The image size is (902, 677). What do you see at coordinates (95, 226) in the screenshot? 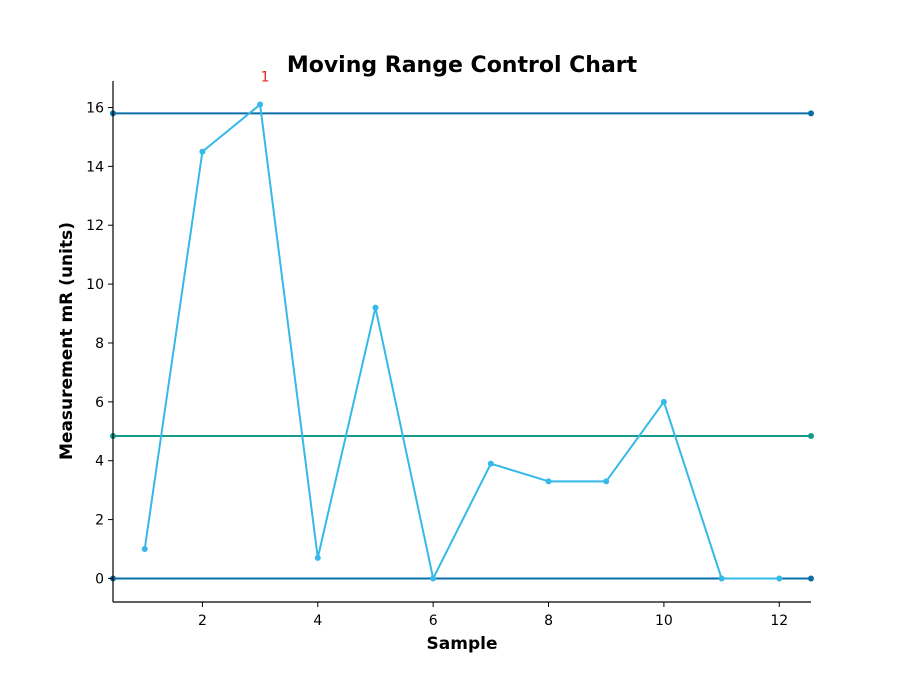
I see `y-tick-label: 12` at bounding box center [95, 226].